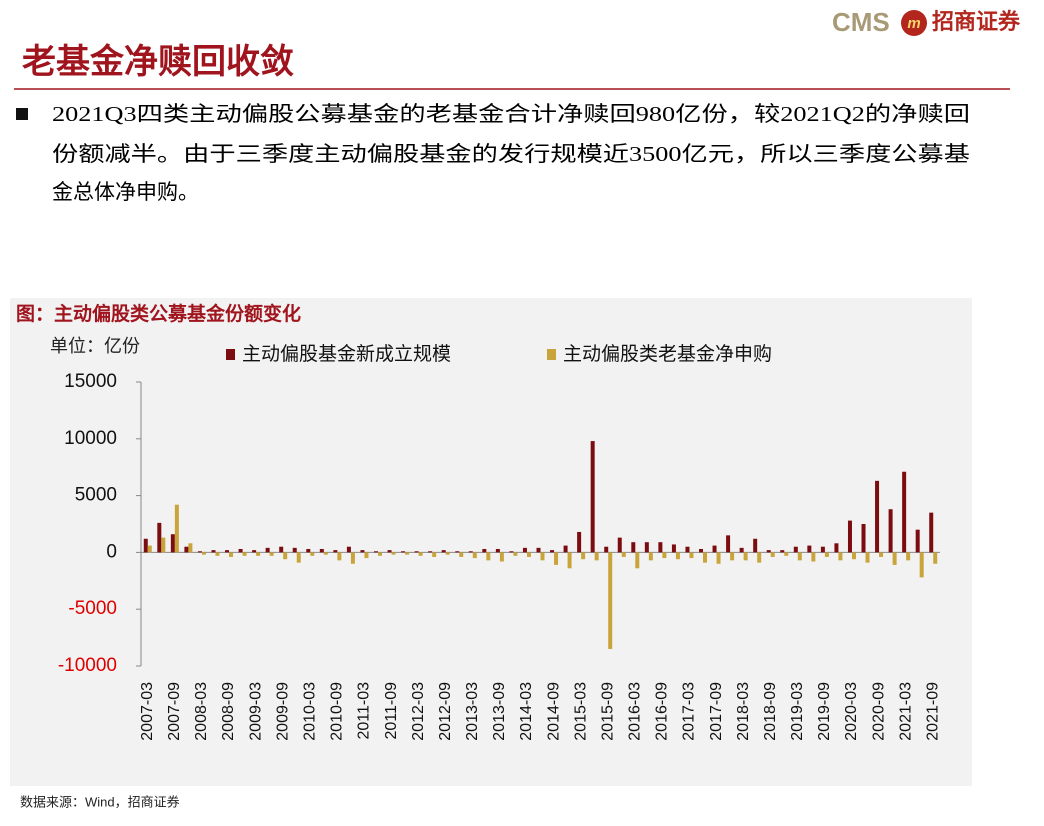 Image resolution: width=1044 pixels, height=826 pixels. Describe the element at coordinates (282, 711) in the screenshot. I see `x-tick-label: 2009-09` at that location.